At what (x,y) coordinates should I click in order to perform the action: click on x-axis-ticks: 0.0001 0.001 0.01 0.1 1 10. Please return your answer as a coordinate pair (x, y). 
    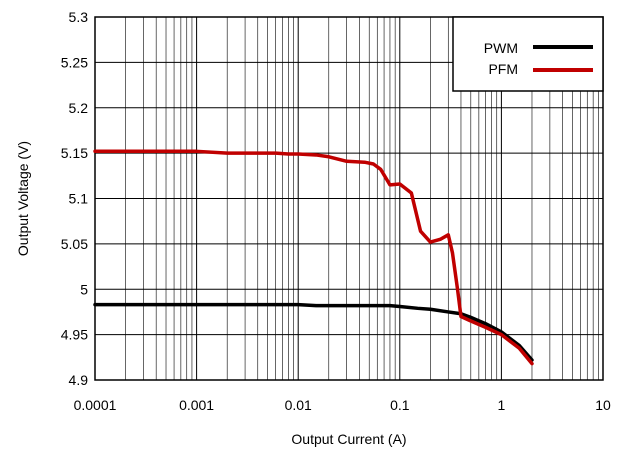
    Looking at the image, I should click on (342, 405).